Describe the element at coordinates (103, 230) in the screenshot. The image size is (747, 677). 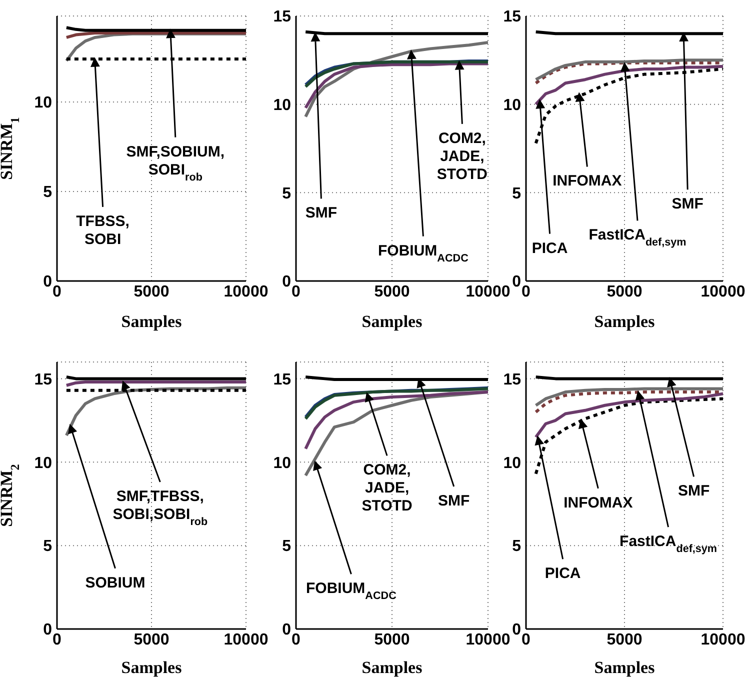
I see `annotation: TFBSS, SOBI` at that location.